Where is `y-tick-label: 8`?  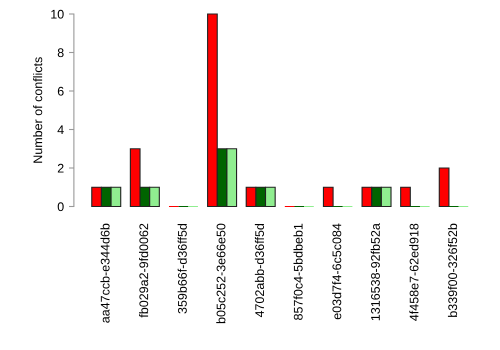 y-tick-label: 8 is located at coordinates (61, 53).